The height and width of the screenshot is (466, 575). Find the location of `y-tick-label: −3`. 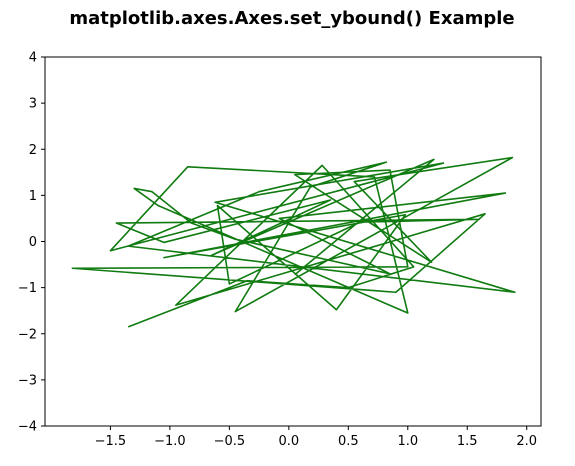

y-tick-label: −3 is located at coordinates (27, 380).